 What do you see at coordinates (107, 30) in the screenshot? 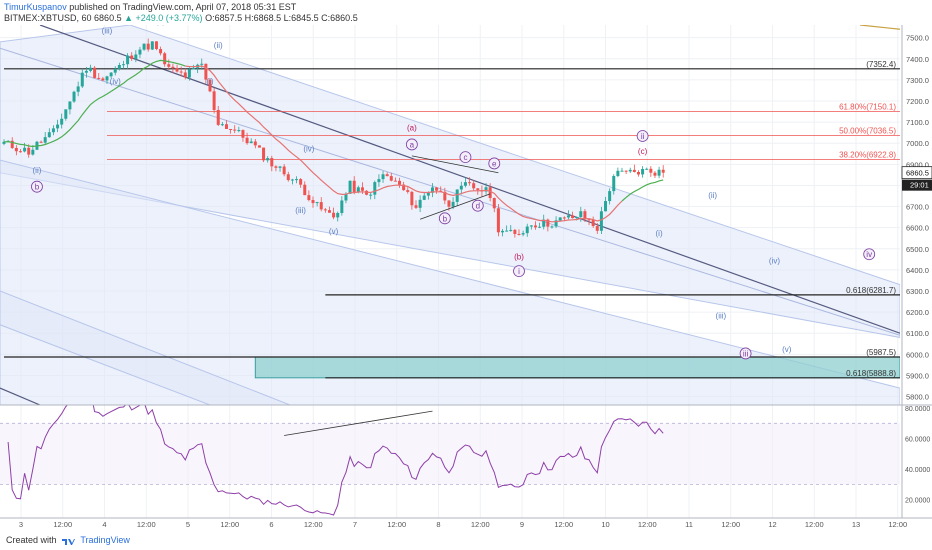
I see `wave-label: (iii)` at bounding box center [107, 30].